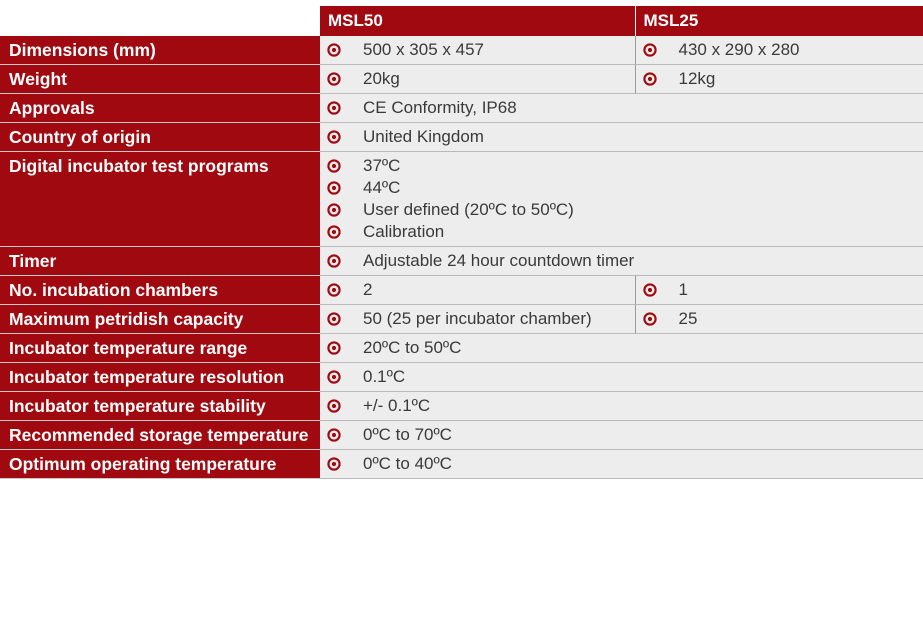  Describe the element at coordinates (423, 136) in the screenshot. I see `value-text: United Kingdom` at that location.